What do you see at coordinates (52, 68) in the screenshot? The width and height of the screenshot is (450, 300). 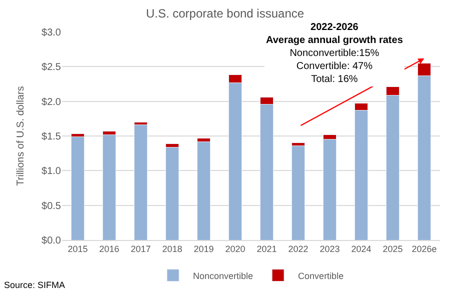 I see `y-tick-label: $2.5` at bounding box center [52, 68].